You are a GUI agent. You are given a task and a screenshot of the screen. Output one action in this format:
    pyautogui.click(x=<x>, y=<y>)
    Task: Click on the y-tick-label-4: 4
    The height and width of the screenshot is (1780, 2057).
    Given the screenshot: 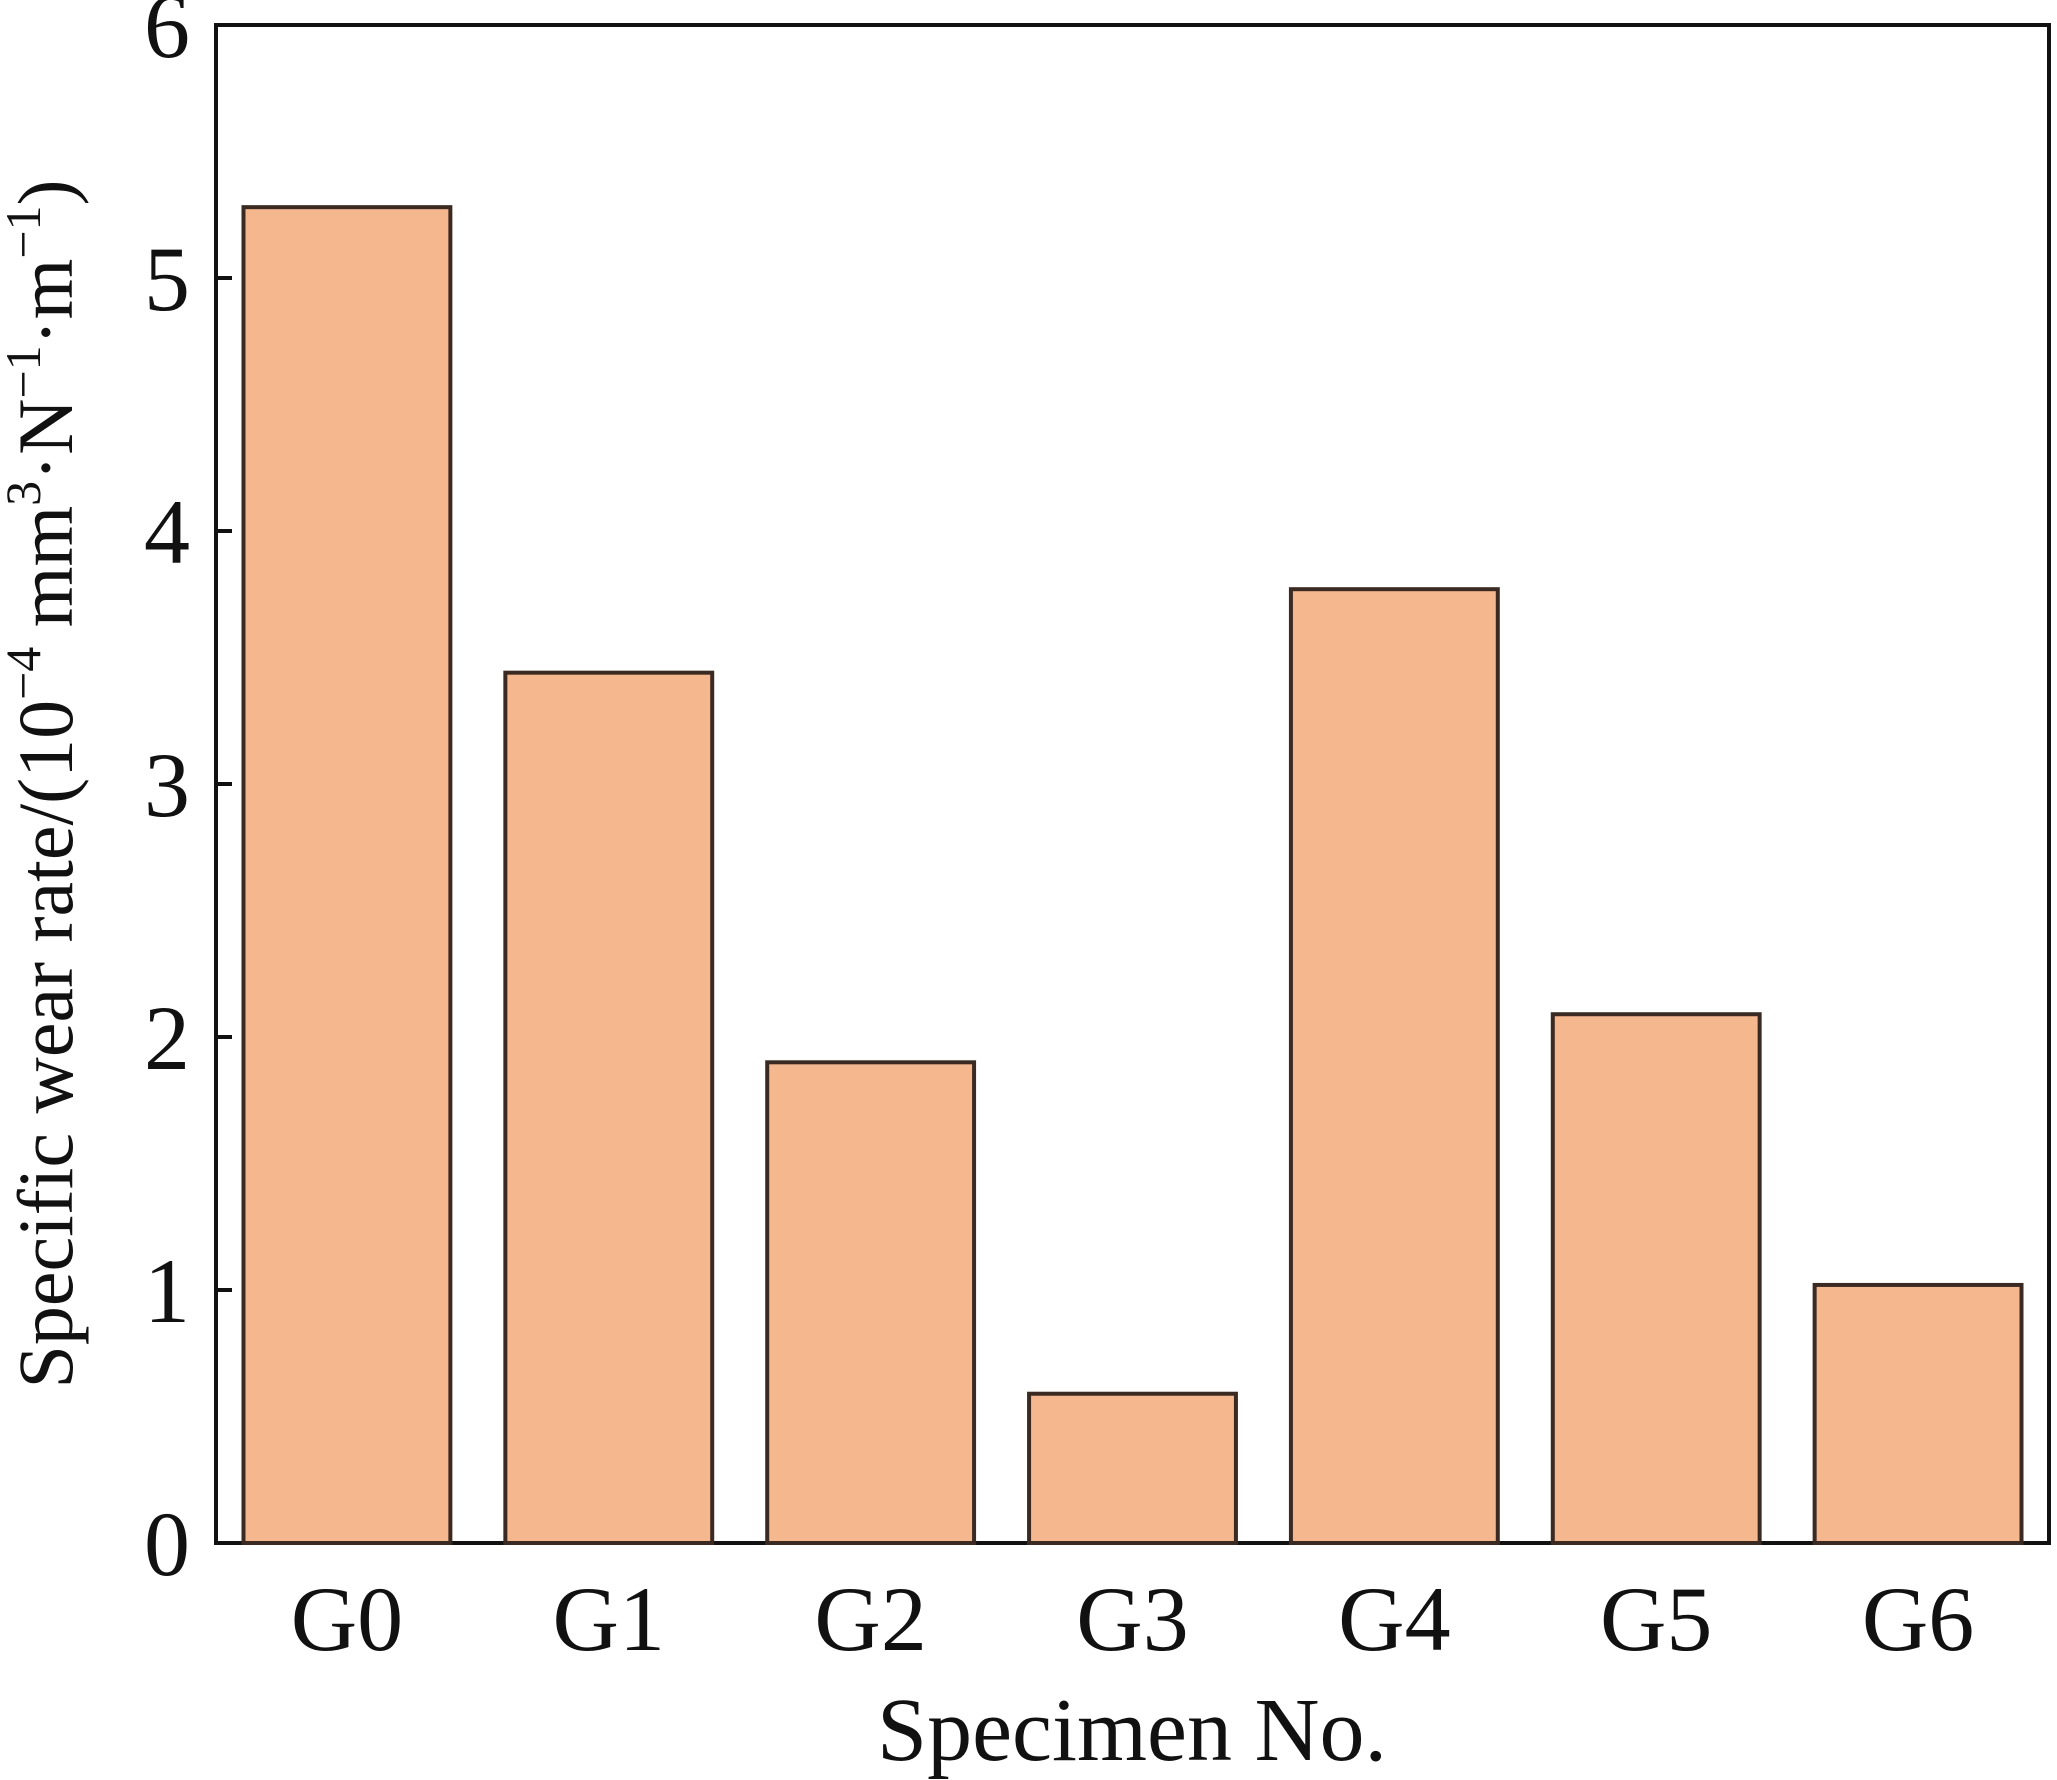 What is the action you would take?
    pyautogui.click(x=167, y=532)
    